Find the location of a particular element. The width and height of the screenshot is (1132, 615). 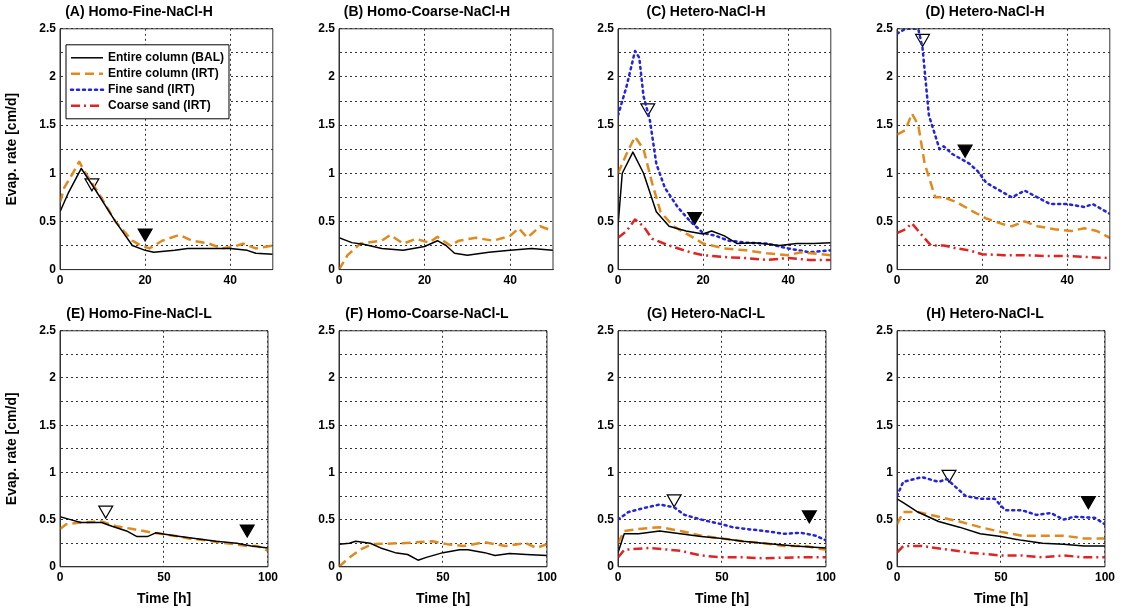

chart-title: (E) Homo-Fine-NaCl-L is located at coordinates (139, 313).